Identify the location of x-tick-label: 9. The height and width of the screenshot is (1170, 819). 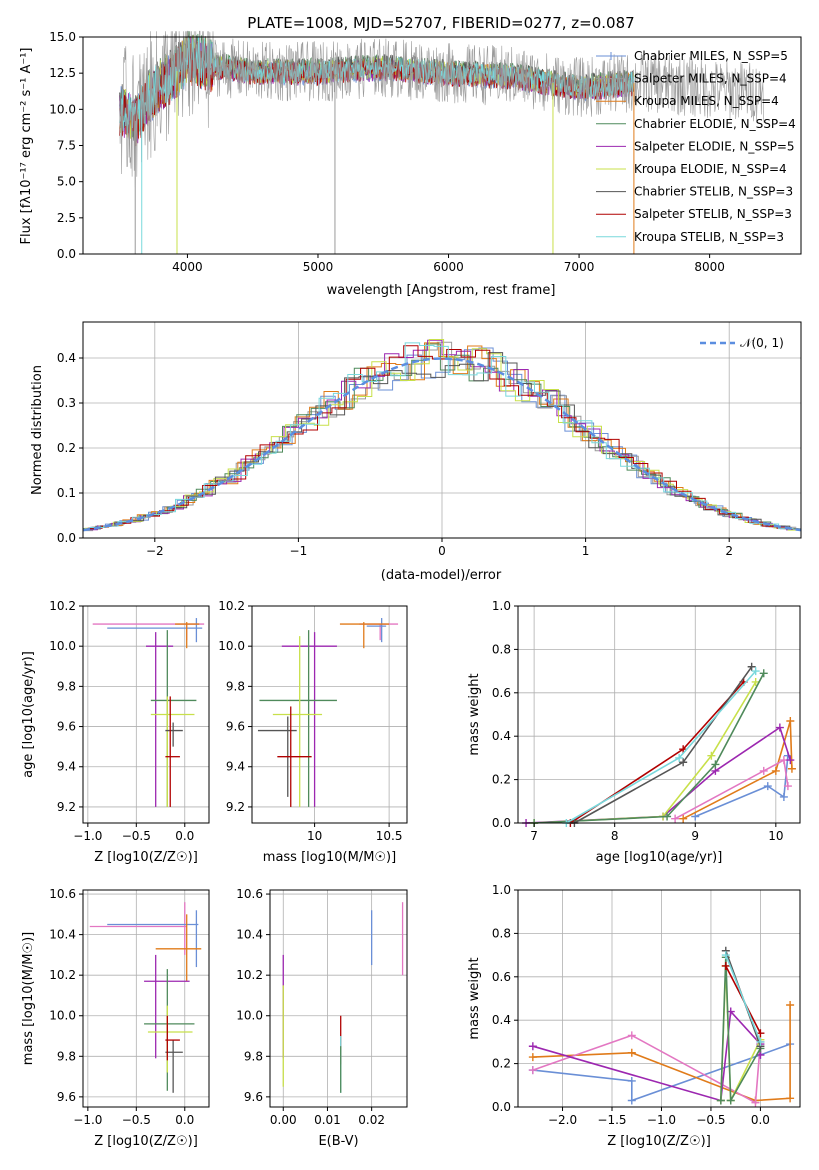
(695, 836).